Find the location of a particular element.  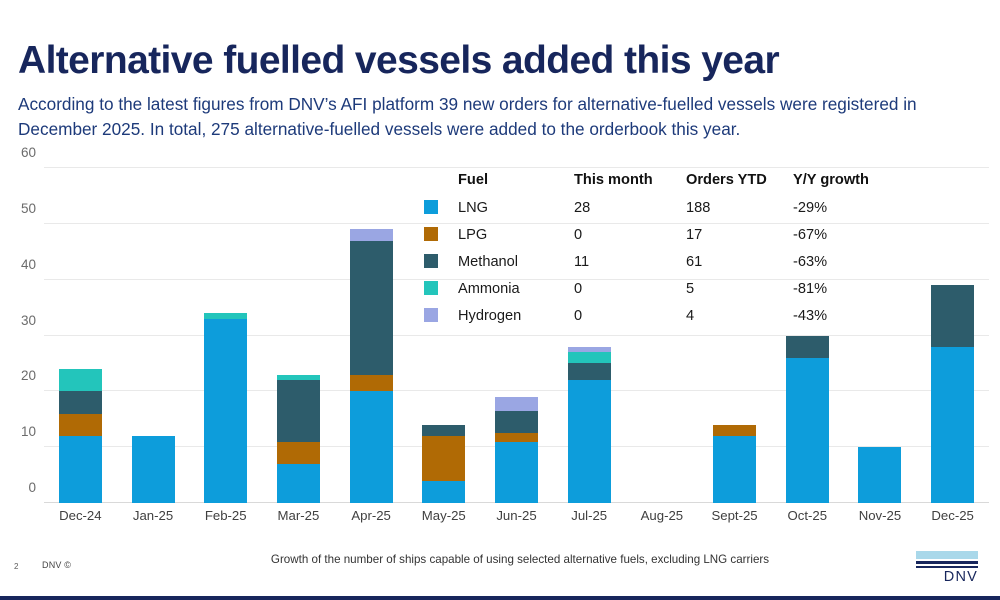

legend-cell-this-month: 28 is located at coordinates (582, 208).